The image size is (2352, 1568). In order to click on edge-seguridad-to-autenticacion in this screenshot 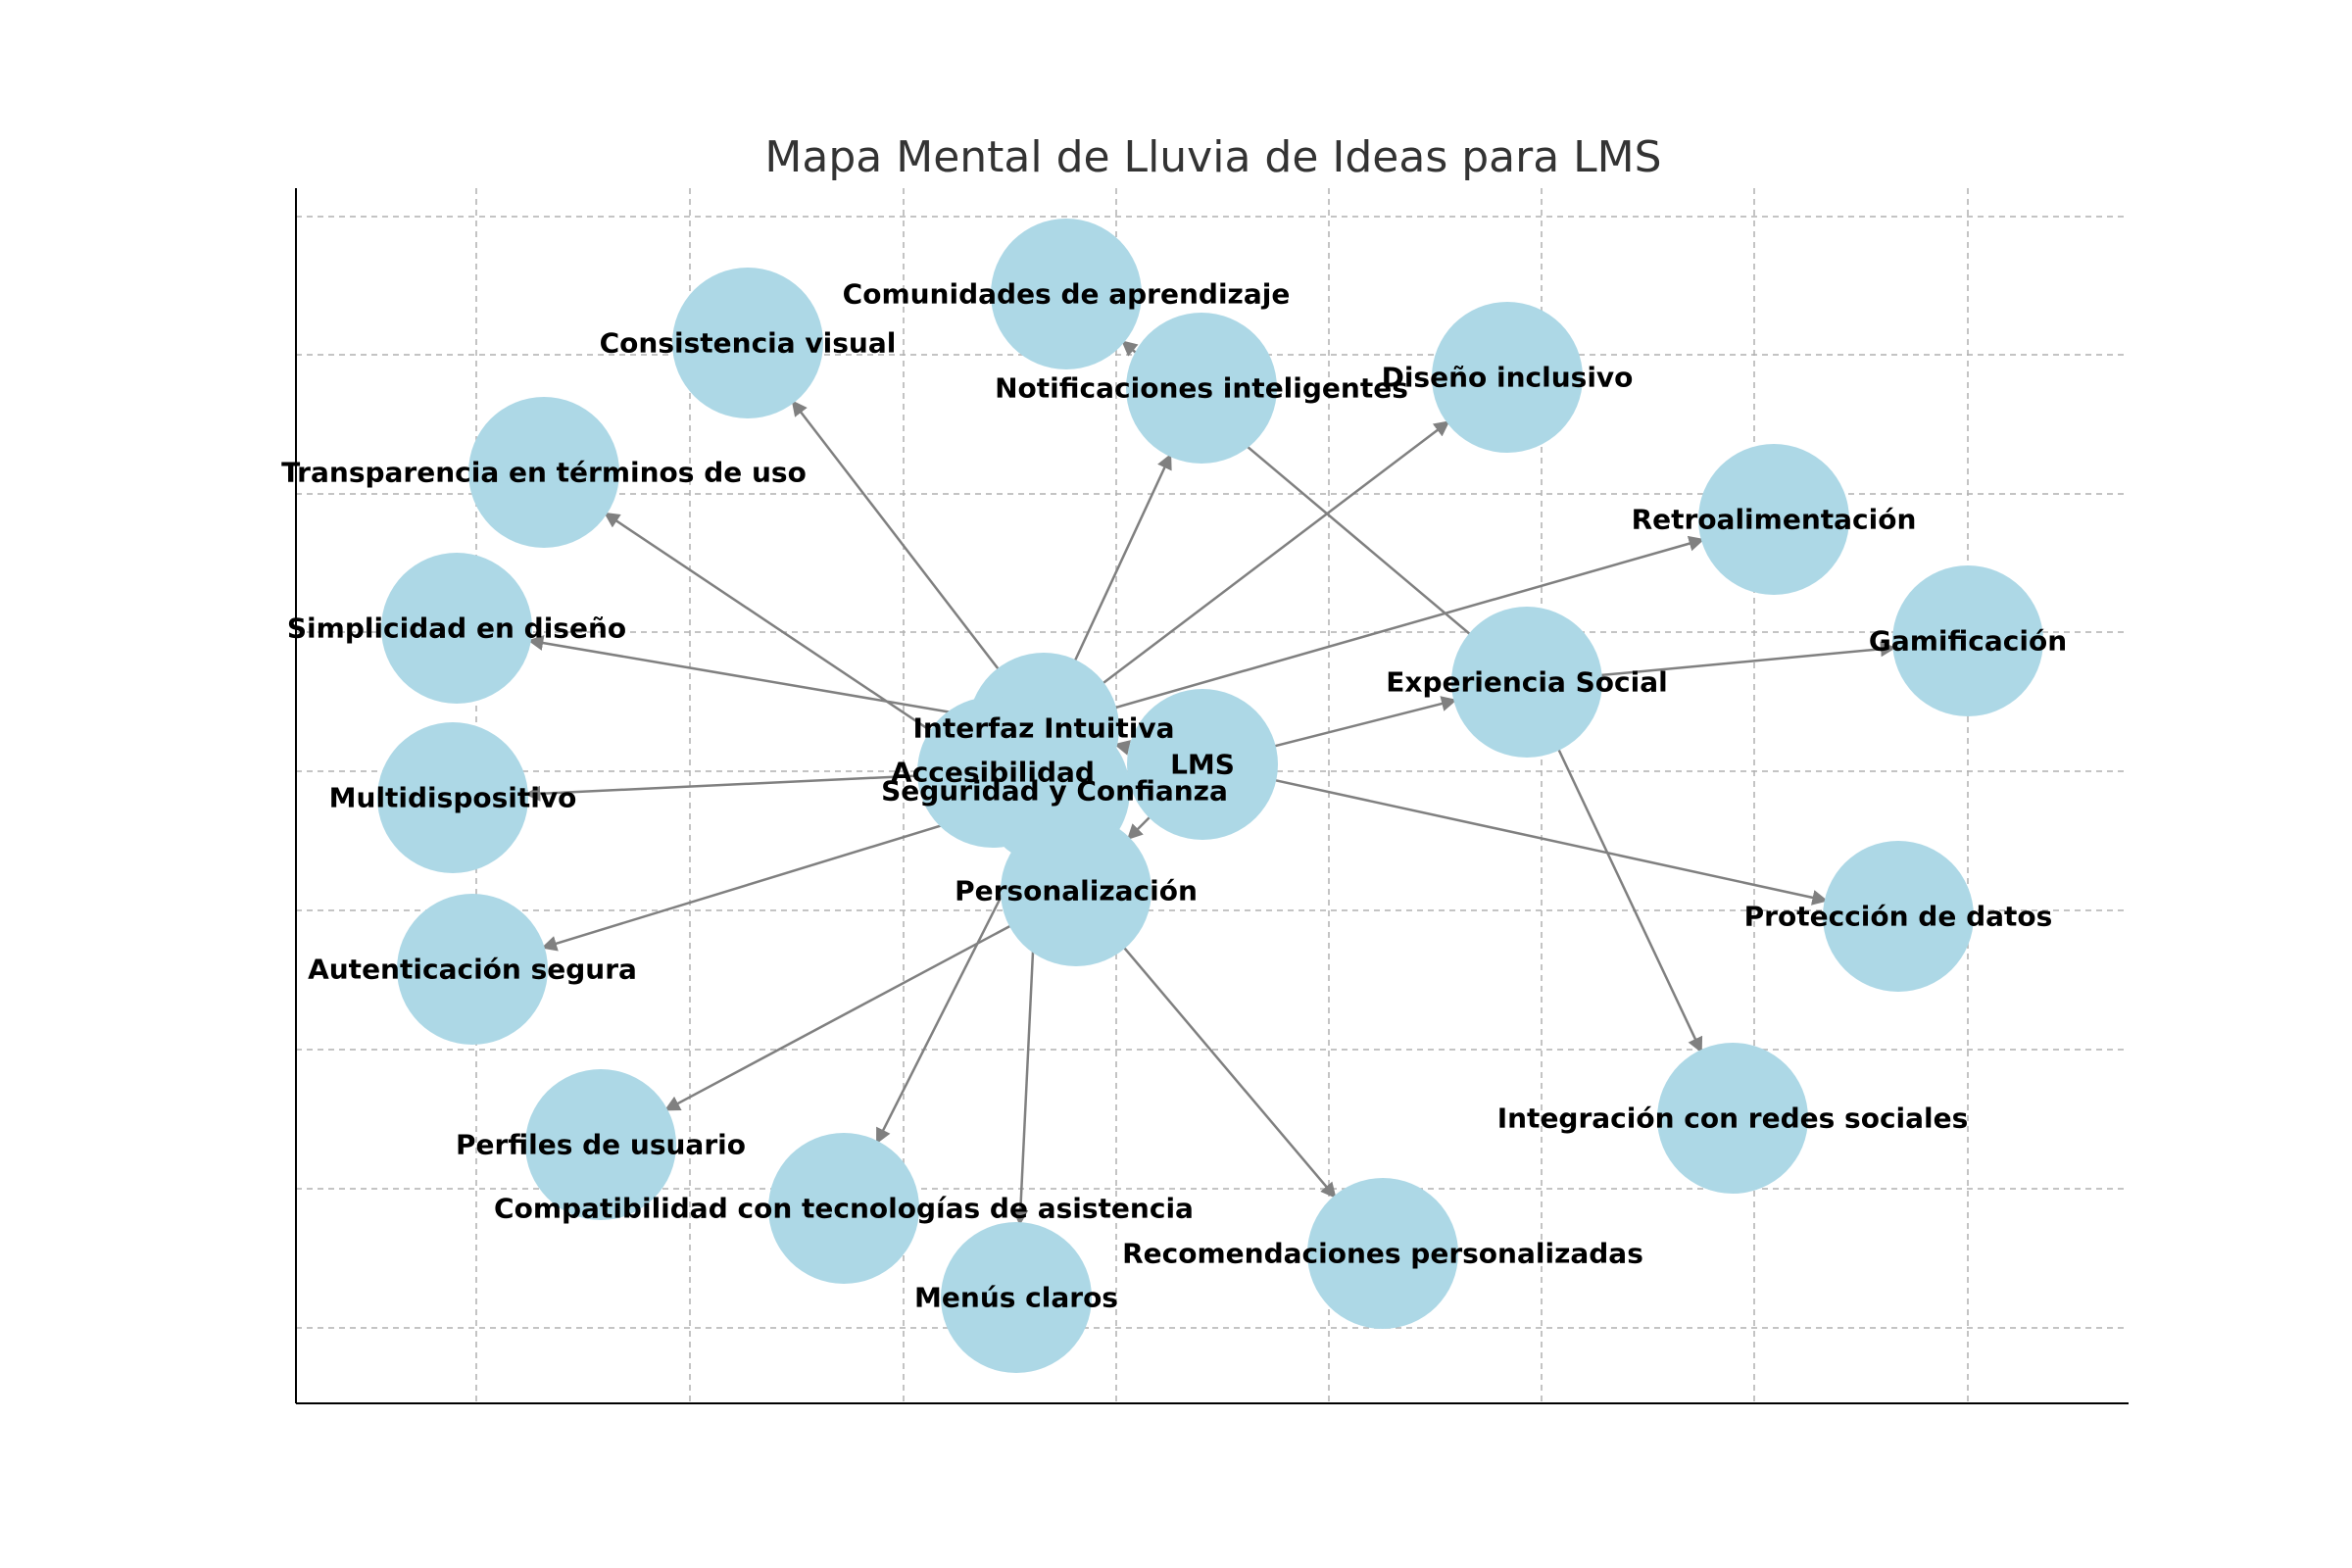, I will do `click(779, 876)`.